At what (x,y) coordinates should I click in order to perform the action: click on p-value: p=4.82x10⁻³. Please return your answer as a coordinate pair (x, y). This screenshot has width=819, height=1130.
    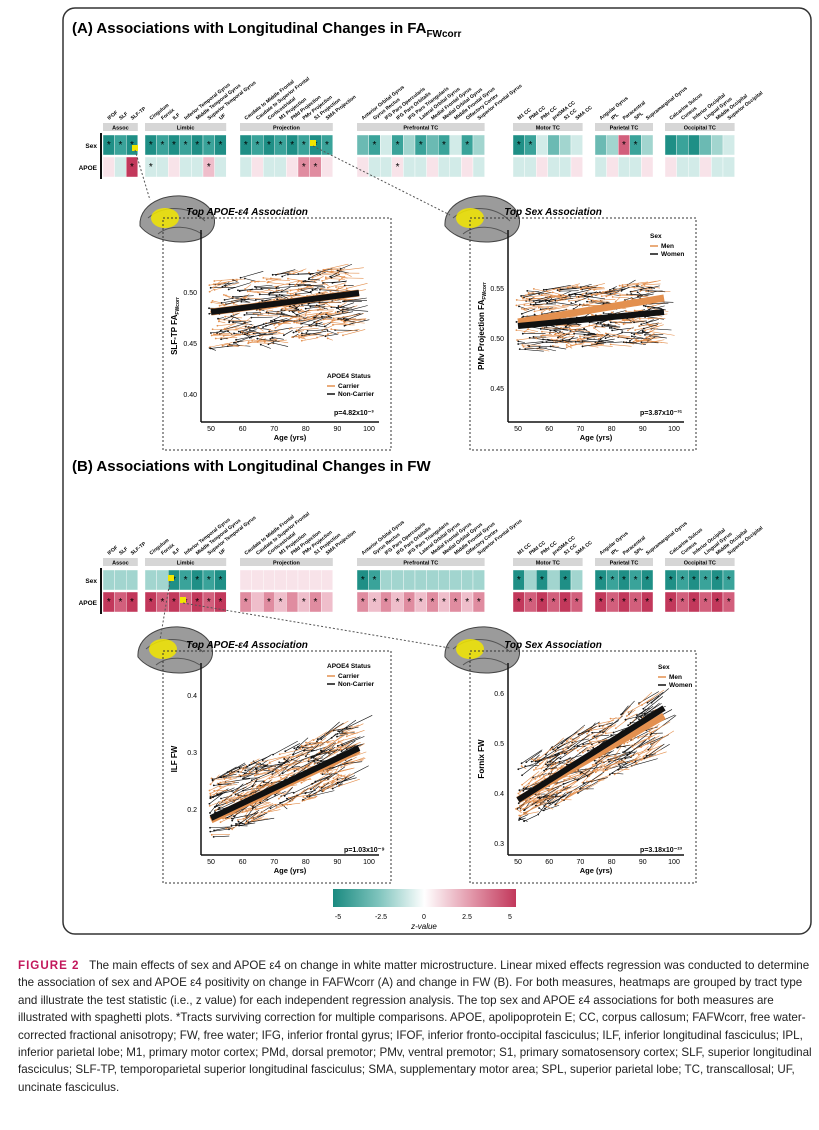
    Looking at the image, I should click on (354, 413).